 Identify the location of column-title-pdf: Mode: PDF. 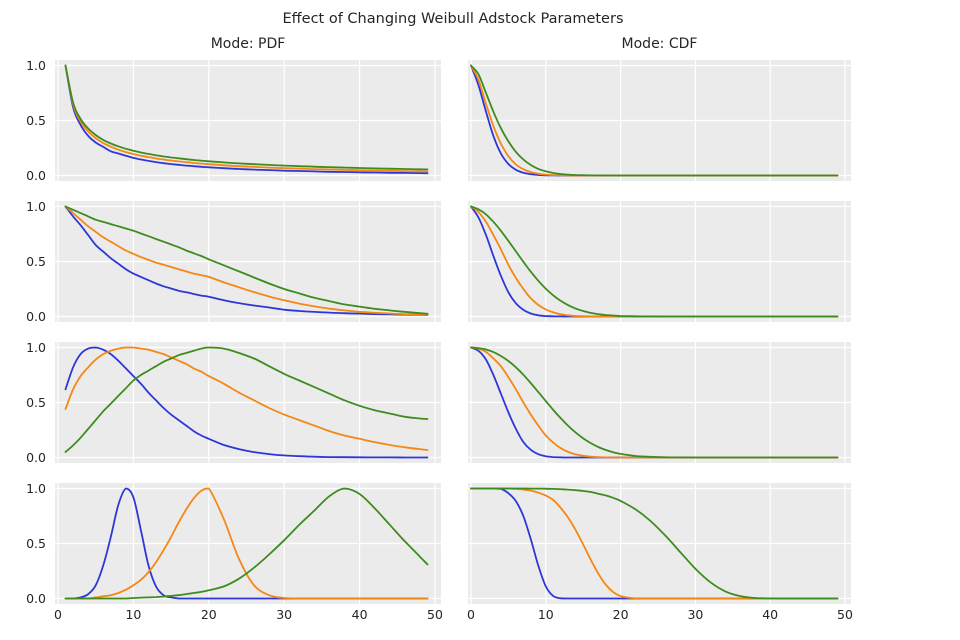
(248, 44).